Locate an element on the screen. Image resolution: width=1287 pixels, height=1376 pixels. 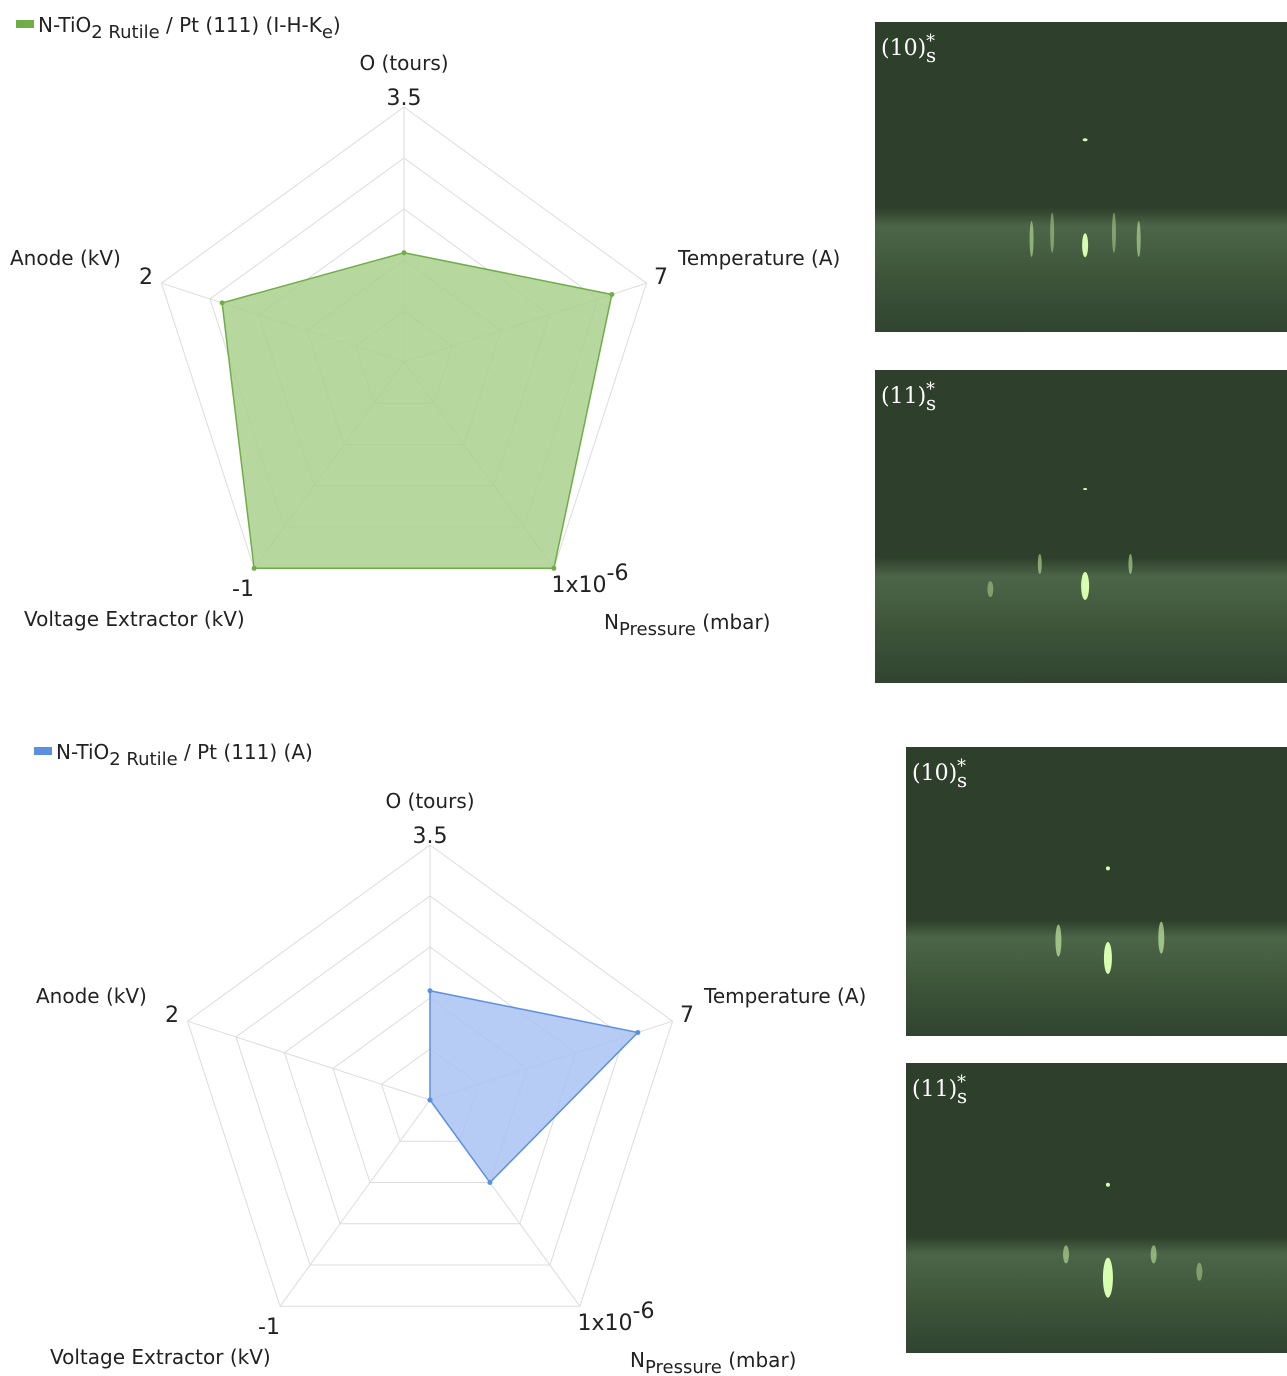
legend-label: N-TiO2 Rutile / Pt (111) (A) is located at coordinates (184, 755).